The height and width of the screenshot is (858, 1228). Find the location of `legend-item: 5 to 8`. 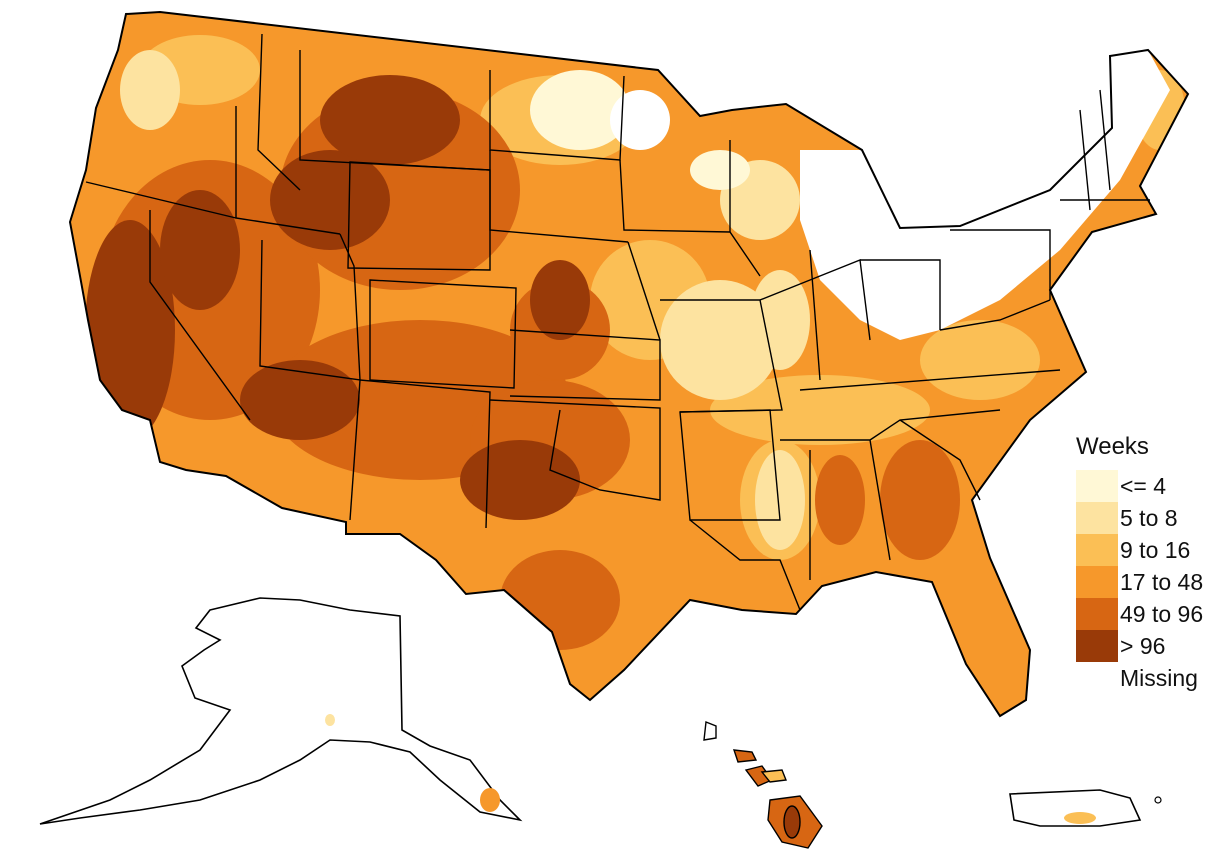

legend-item: 5 to 8 is located at coordinates (1147, 518).